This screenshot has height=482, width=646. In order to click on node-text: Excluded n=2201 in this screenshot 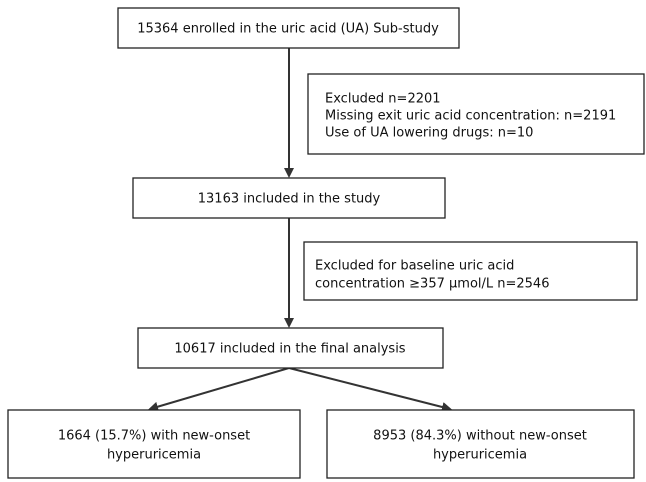, I will do `click(383, 99)`.